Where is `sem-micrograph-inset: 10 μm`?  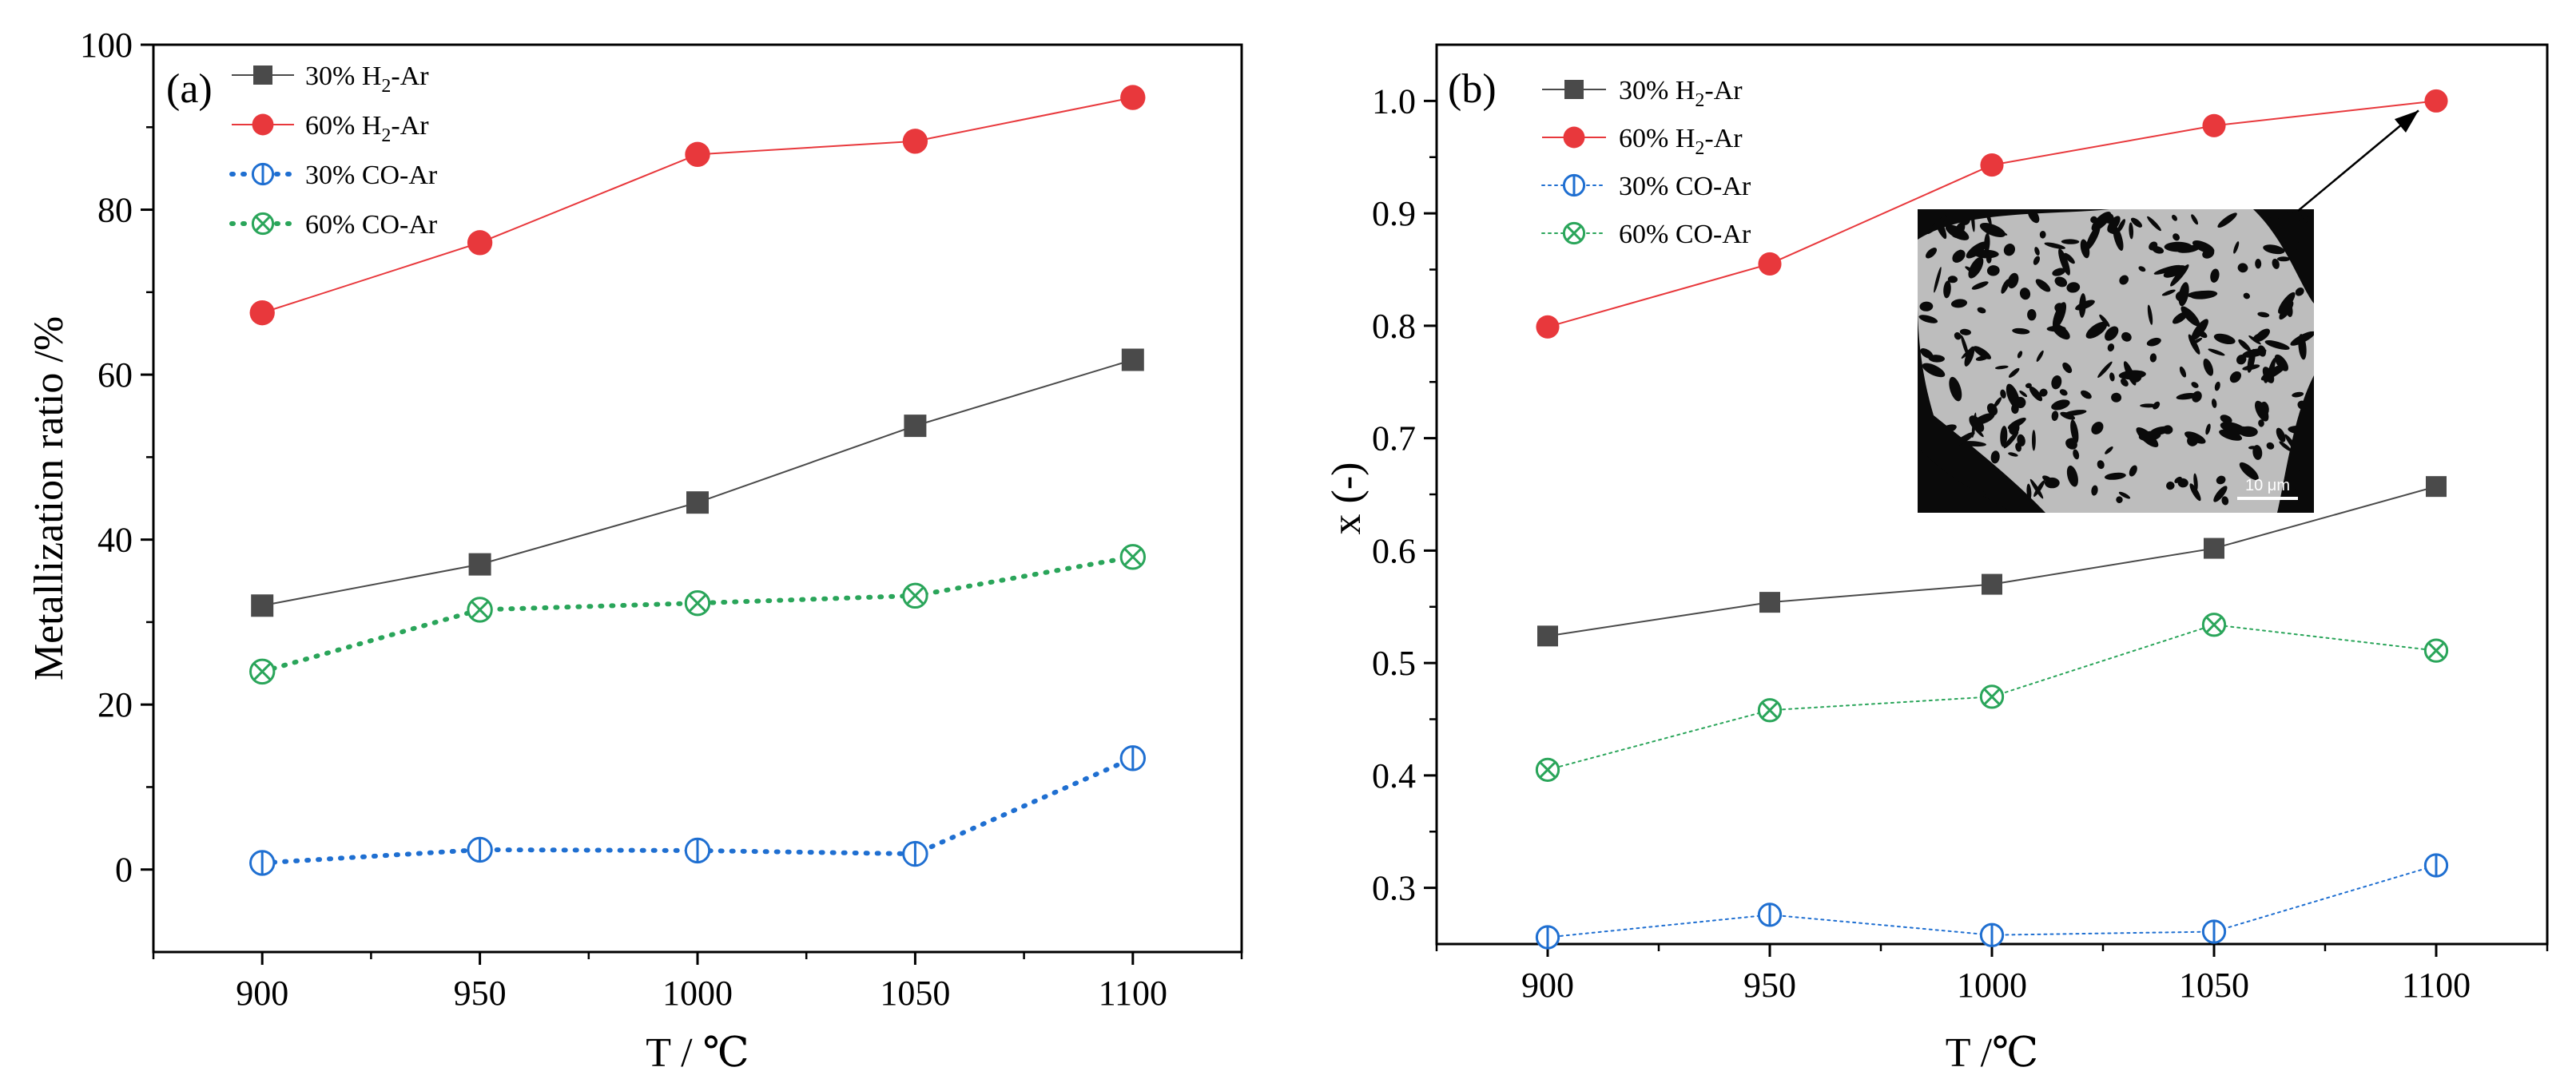
sem-micrograph-inset: 10 μm is located at coordinates (2116, 361).